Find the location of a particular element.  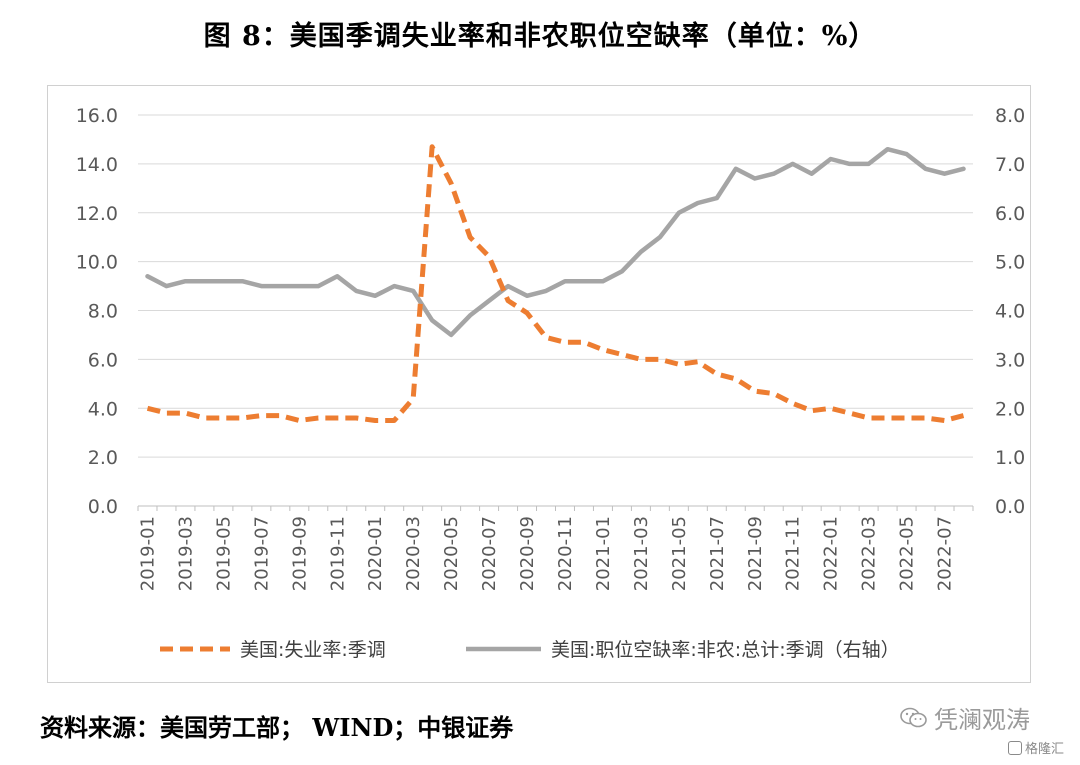

right-tick-label: 5.0 is located at coordinates (1010, 263).